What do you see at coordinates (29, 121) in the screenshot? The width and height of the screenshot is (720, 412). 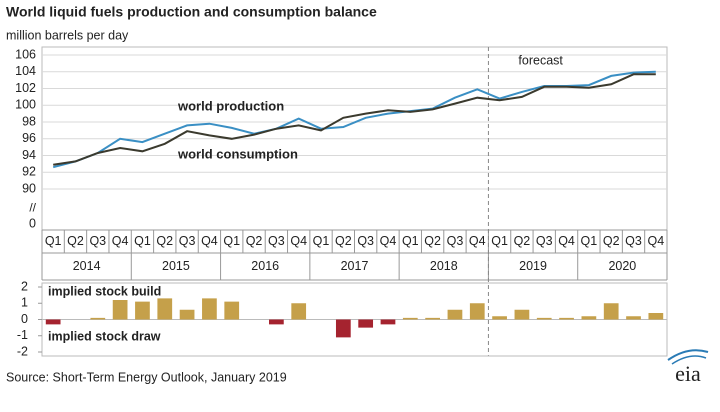 I see `y-tick-label: 98` at bounding box center [29, 121].